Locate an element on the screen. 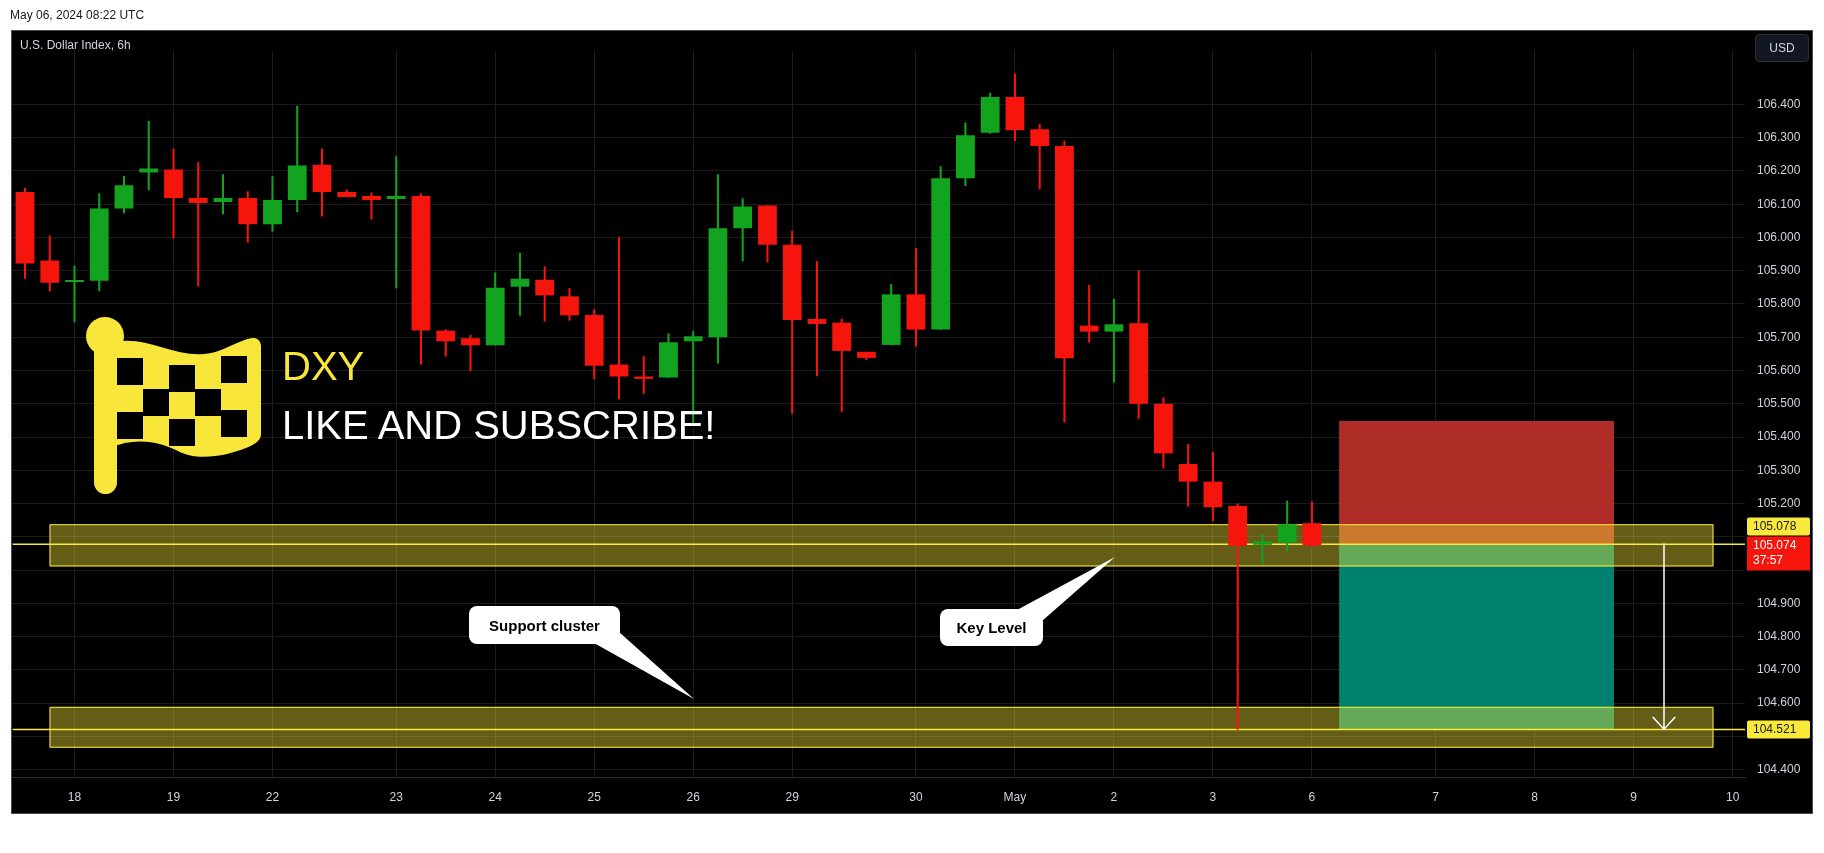 Image resolution: width=1824 pixels, height=853 pixels. y-tick-label: 104.900 is located at coordinates (1779, 602).